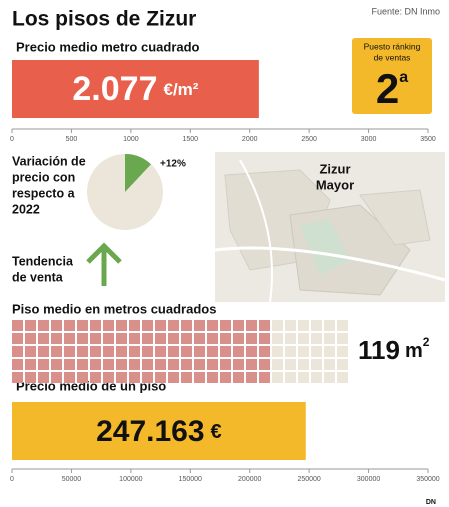 The height and width of the screenshot is (507, 449). I want to click on value-label: 247.163 €, so click(159, 431).